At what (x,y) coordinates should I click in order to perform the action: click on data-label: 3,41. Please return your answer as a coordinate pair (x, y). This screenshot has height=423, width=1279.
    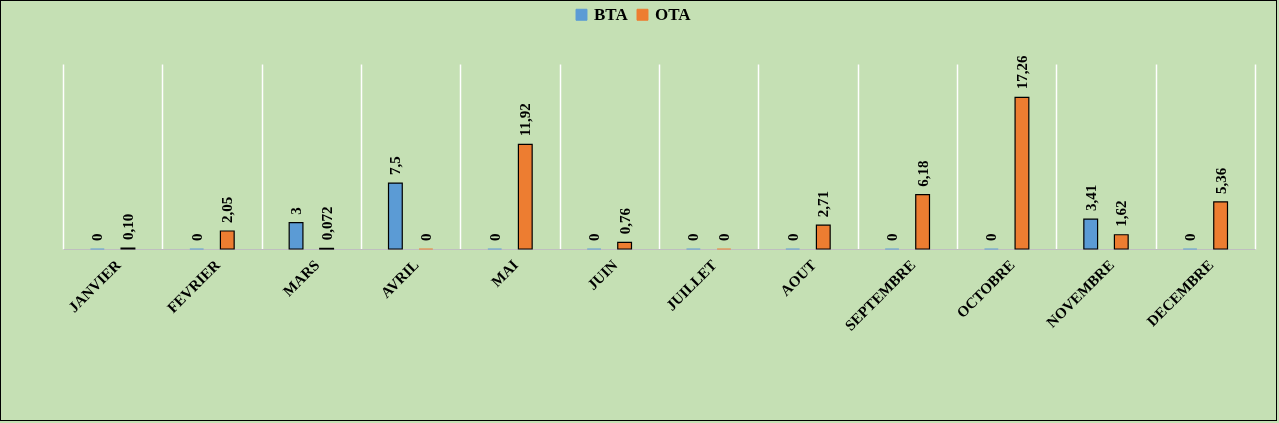
    Looking at the image, I should click on (1090, 198).